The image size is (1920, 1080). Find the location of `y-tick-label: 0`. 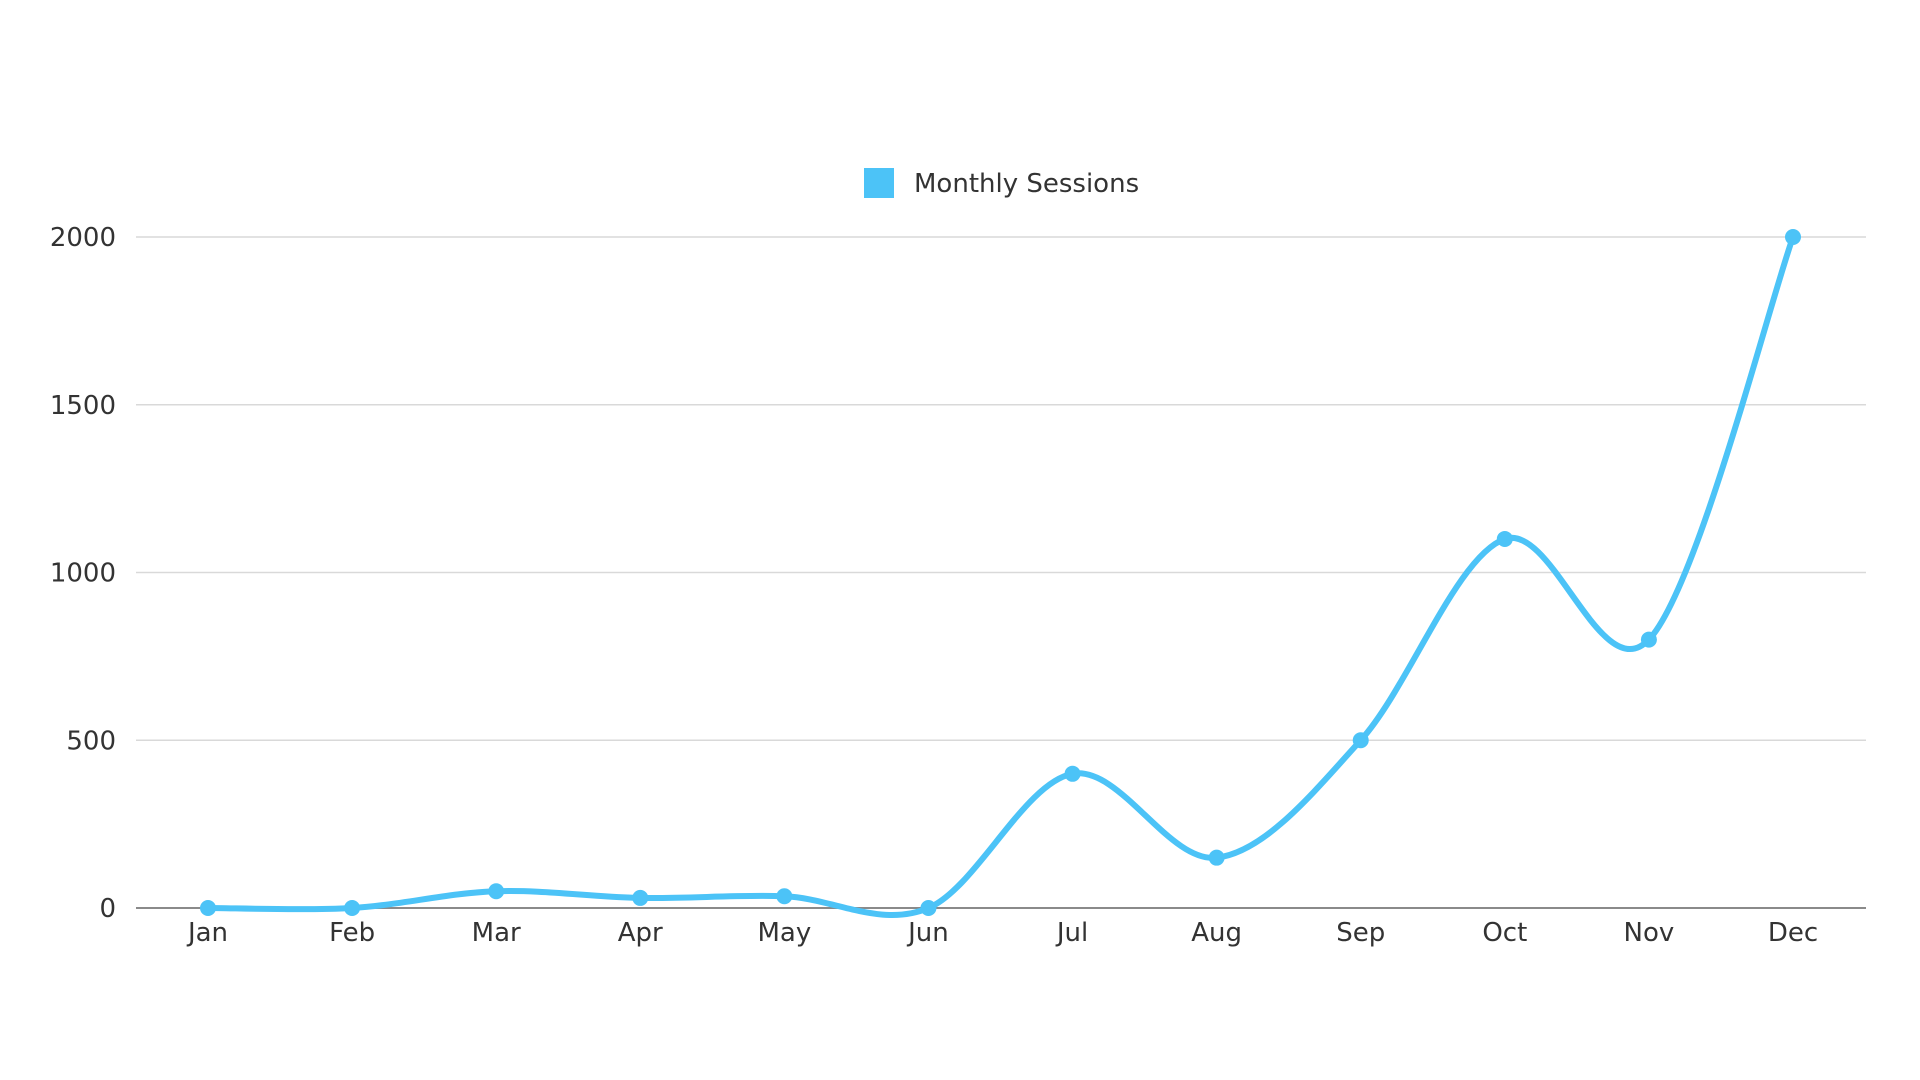

y-tick-label: 0 is located at coordinates (107, 909).